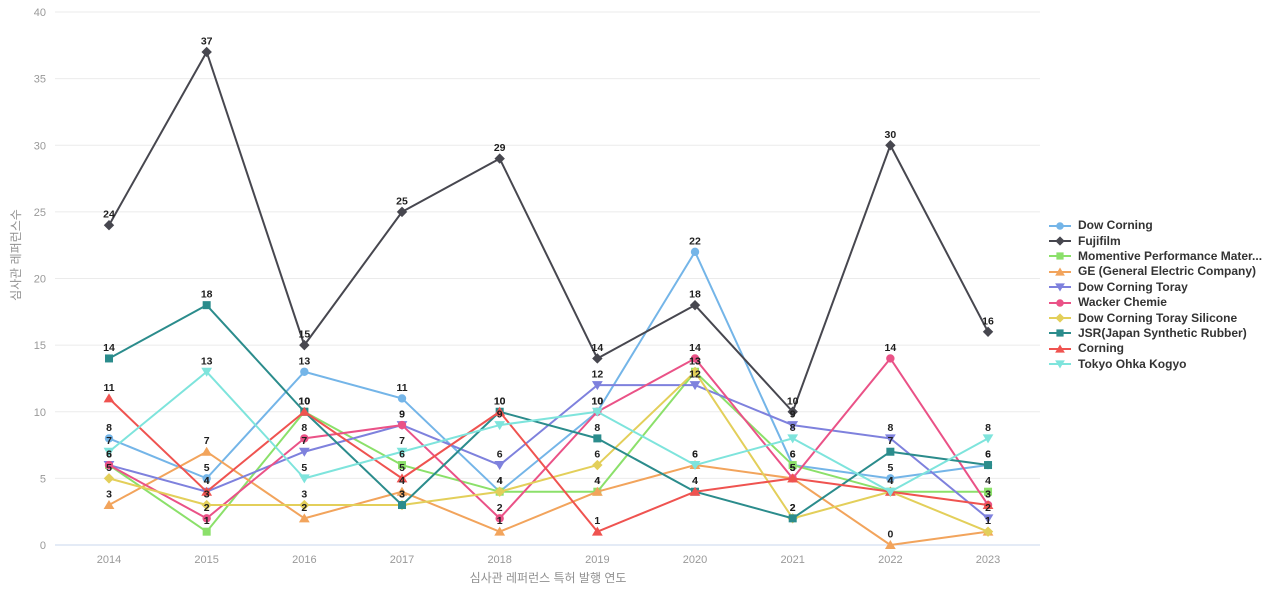 The height and width of the screenshot is (600, 1280). Describe the element at coordinates (1155, 302) in the screenshot. I see `legend-item-wacker-chemie: Wacker Chemie` at that location.